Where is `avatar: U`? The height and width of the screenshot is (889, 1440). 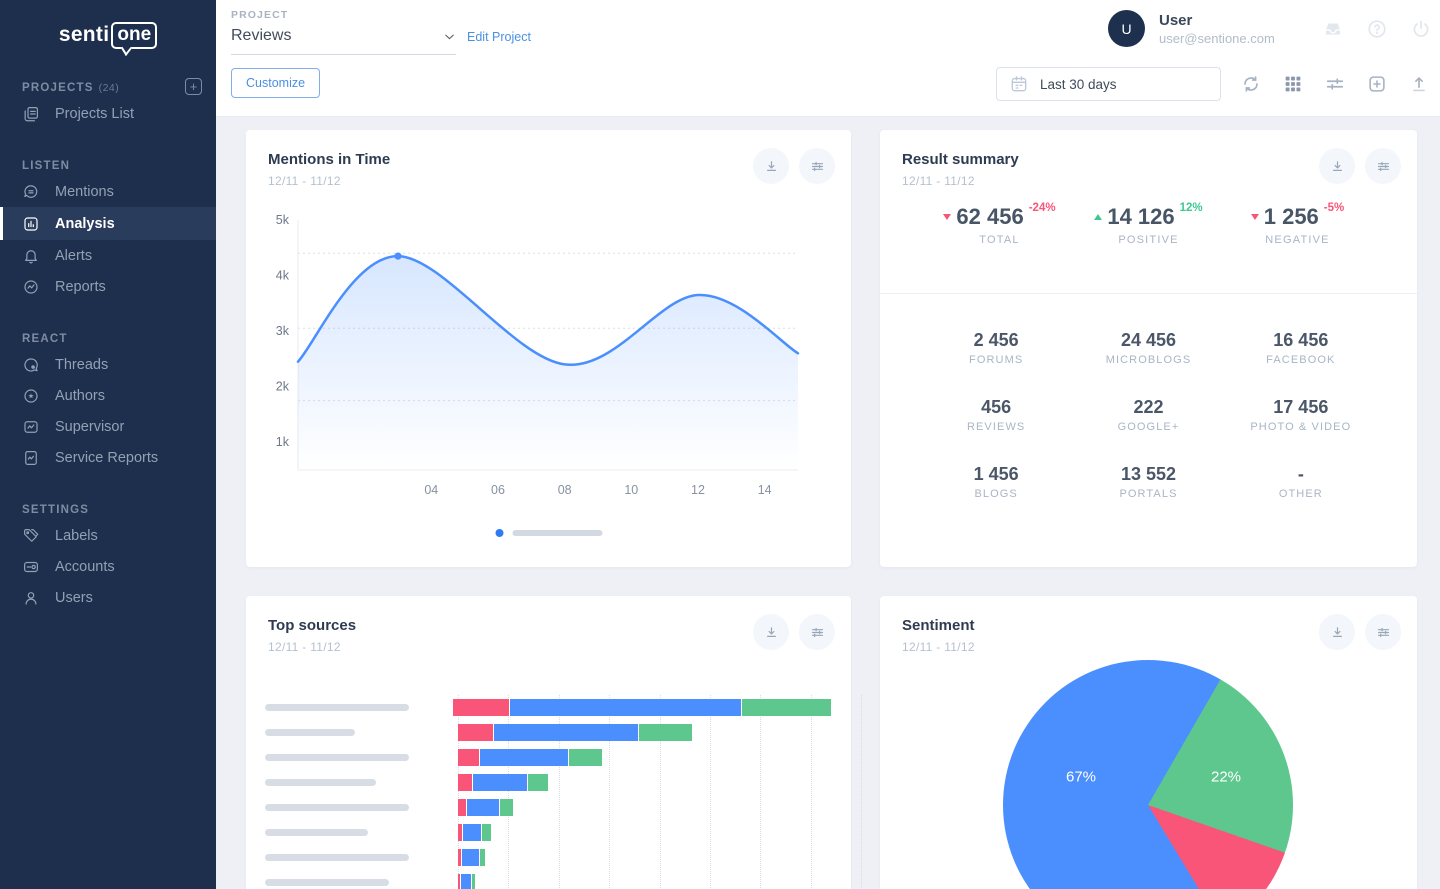 avatar: U is located at coordinates (1126, 28).